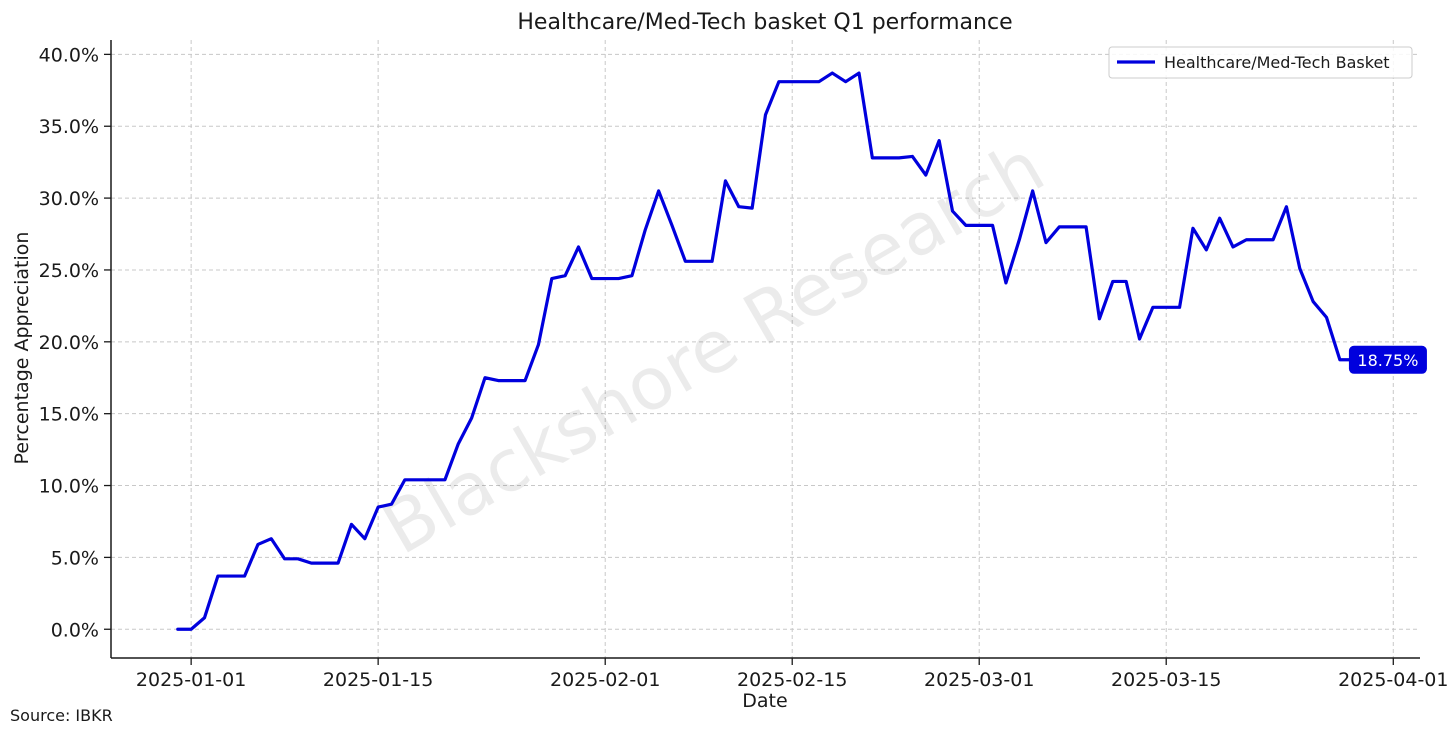 This screenshot has width=1456, height=735. I want to click on y-tick-label: 30.0%, so click(69, 199).